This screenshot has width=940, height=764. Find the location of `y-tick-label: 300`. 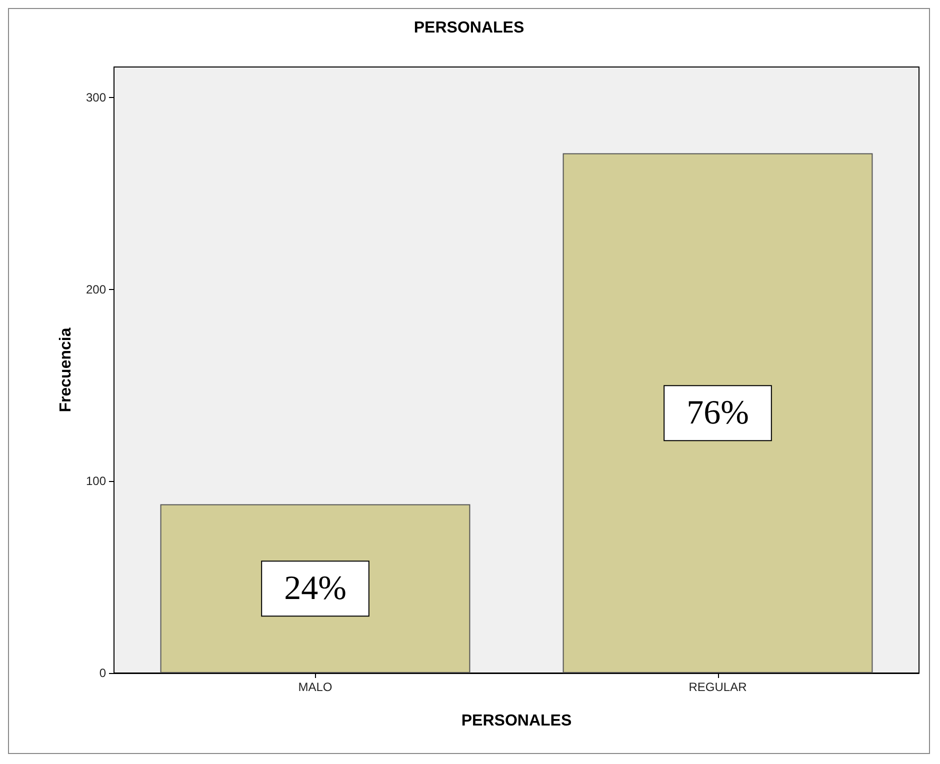

y-tick-label: 300 is located at coordinates (96, 97).